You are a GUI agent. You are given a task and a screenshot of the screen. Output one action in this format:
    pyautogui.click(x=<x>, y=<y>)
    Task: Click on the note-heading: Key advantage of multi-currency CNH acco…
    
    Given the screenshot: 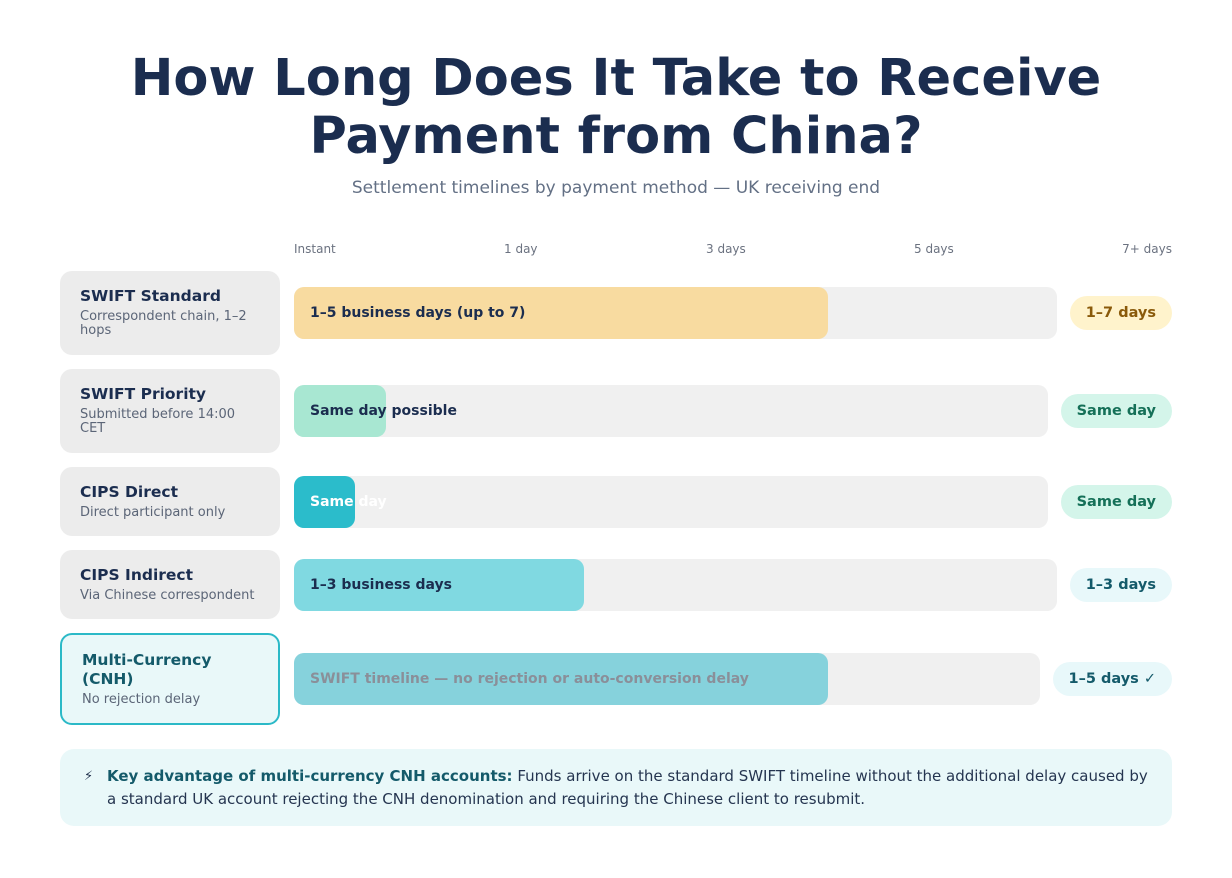 What is the action you would take?
    pyautogui.click(x=310, y=776)
    